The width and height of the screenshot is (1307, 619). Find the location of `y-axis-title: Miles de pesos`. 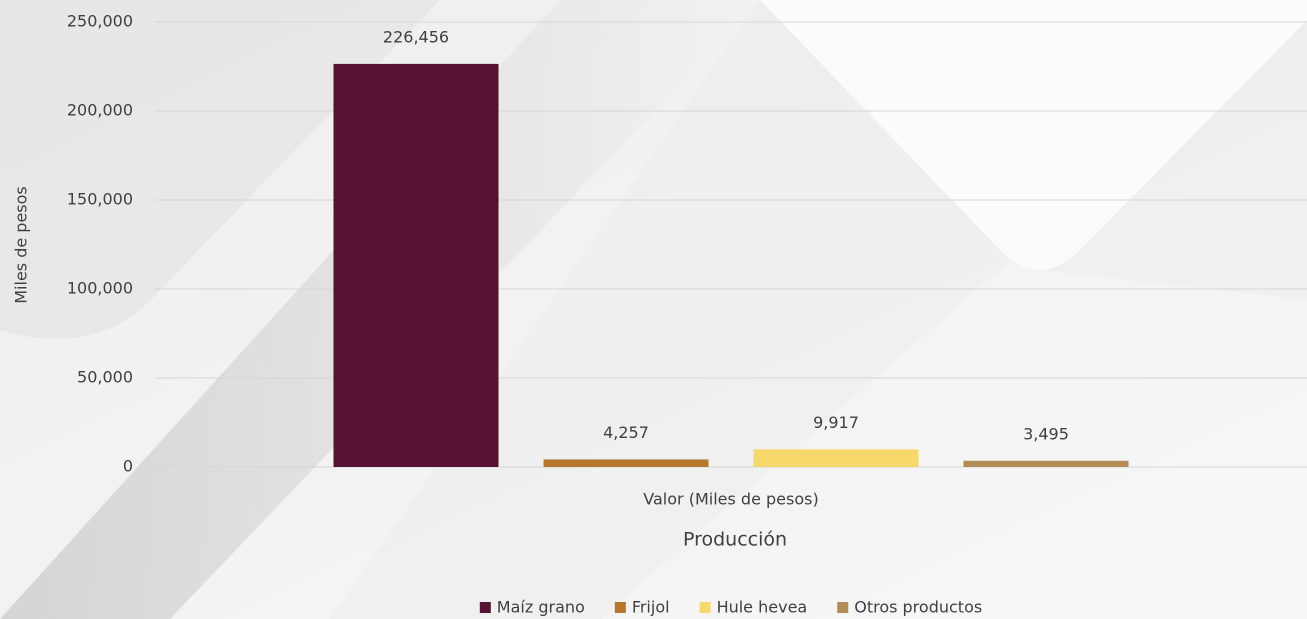

y-axis-title: Miles de pesos is located at coordinates (21, 245).